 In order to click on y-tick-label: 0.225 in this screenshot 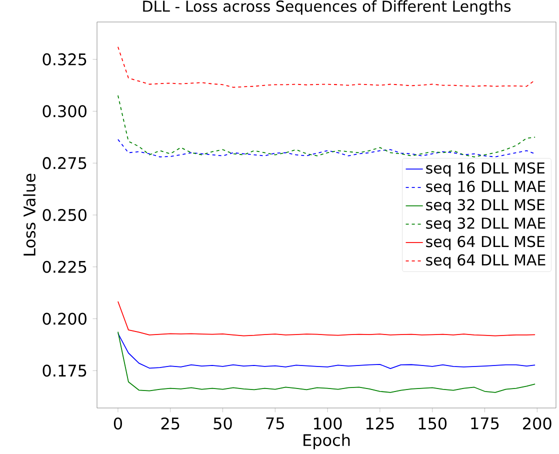, I will do `click(64, 266)`.